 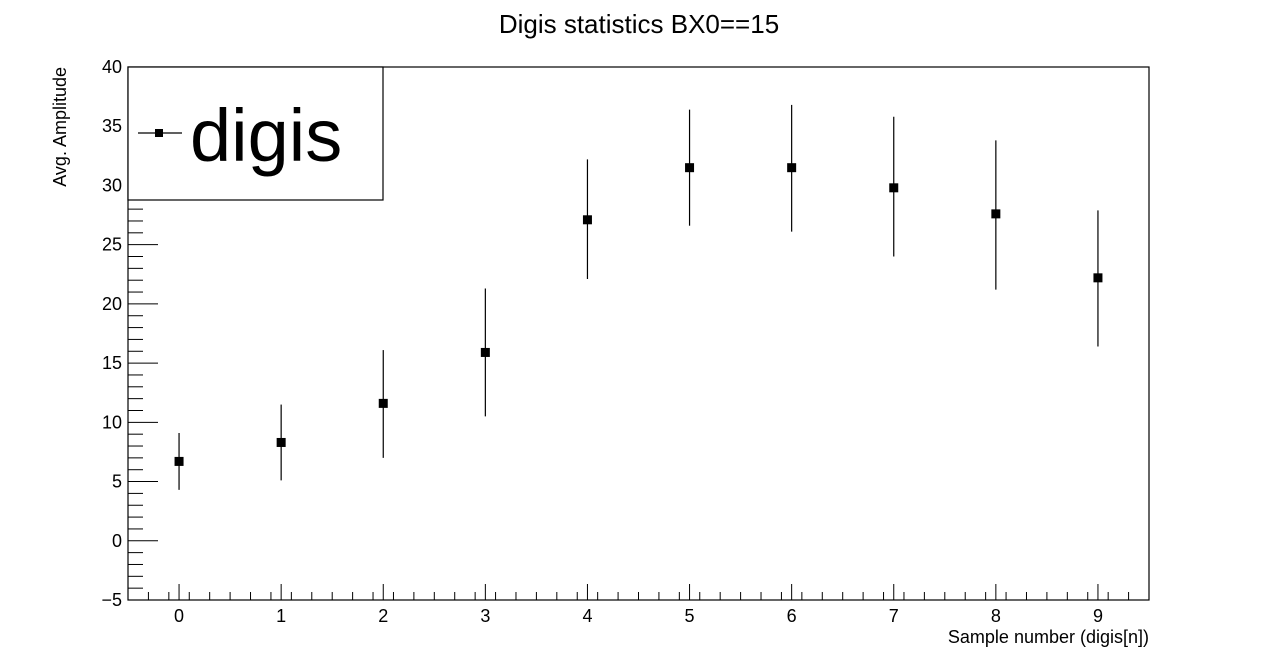 I want to click on legend: digis, so click(x=255, y=133).